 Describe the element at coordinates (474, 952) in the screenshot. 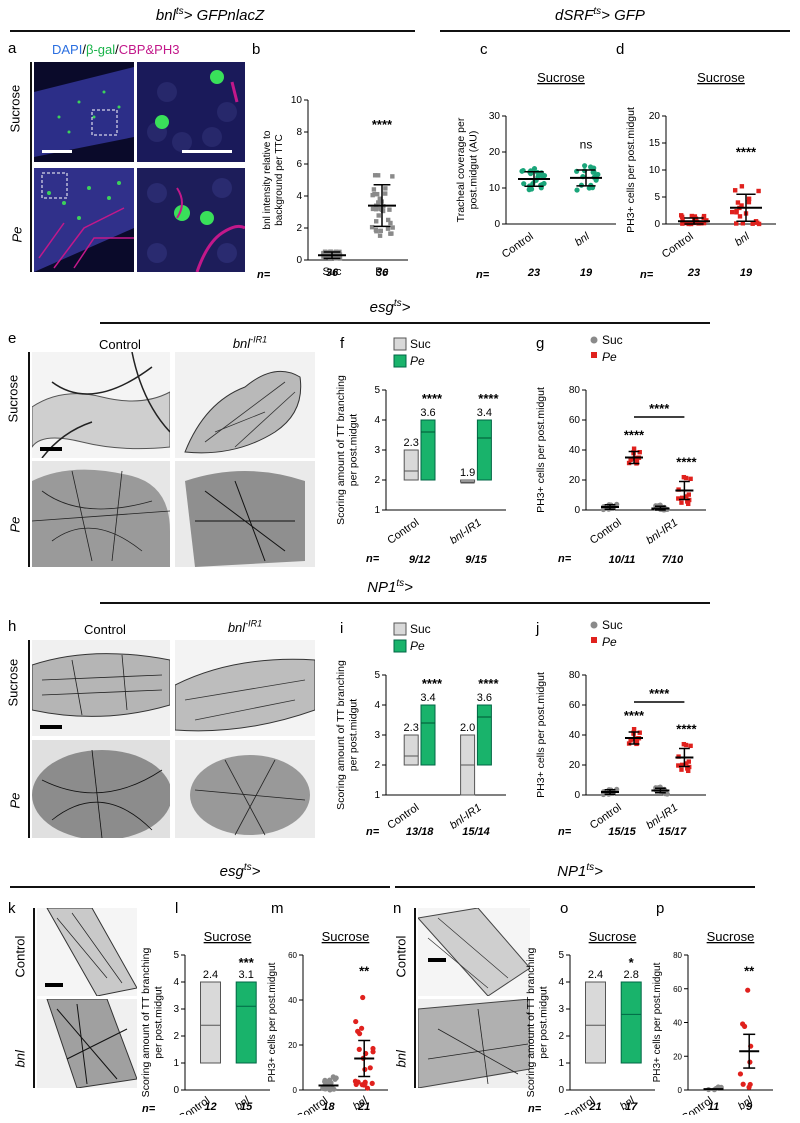

I see `panel-n-image-control` at that location.